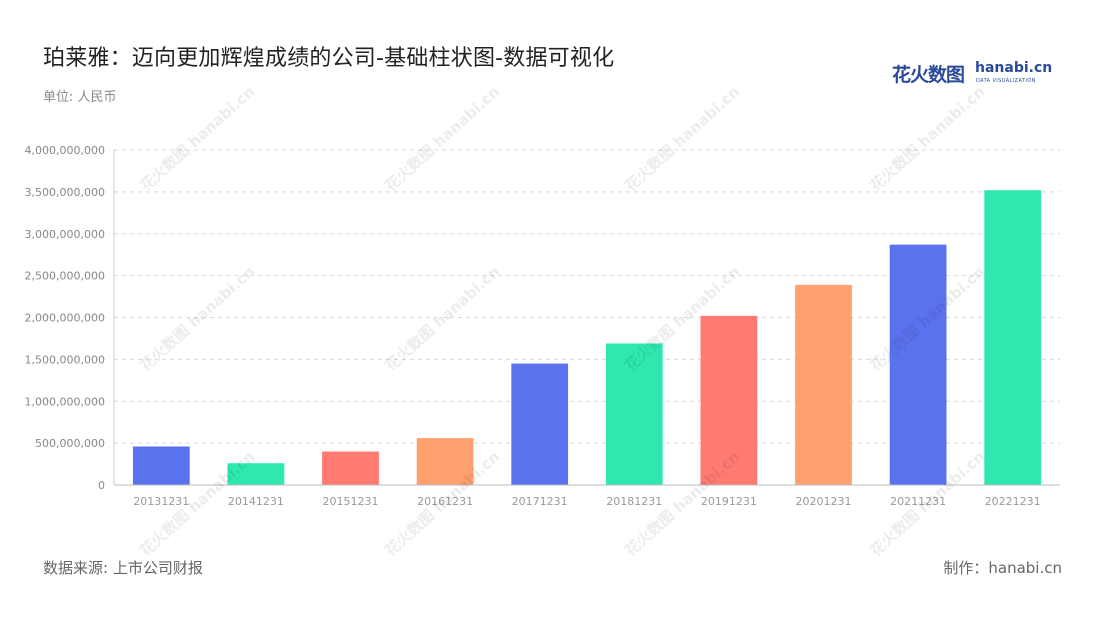  Describe the element at coordinates (70, 443) in the screenshot. I see `y-tick-label: 500,000,000` at that location.